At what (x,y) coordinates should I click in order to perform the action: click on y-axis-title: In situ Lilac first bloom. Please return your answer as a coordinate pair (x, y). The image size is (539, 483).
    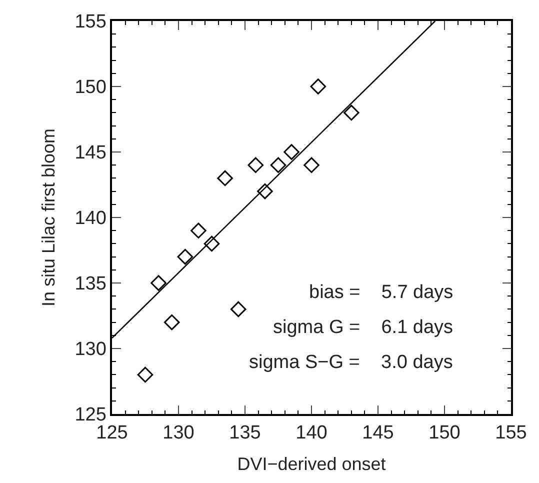
    Looking at the image, I should click on (48, 217).